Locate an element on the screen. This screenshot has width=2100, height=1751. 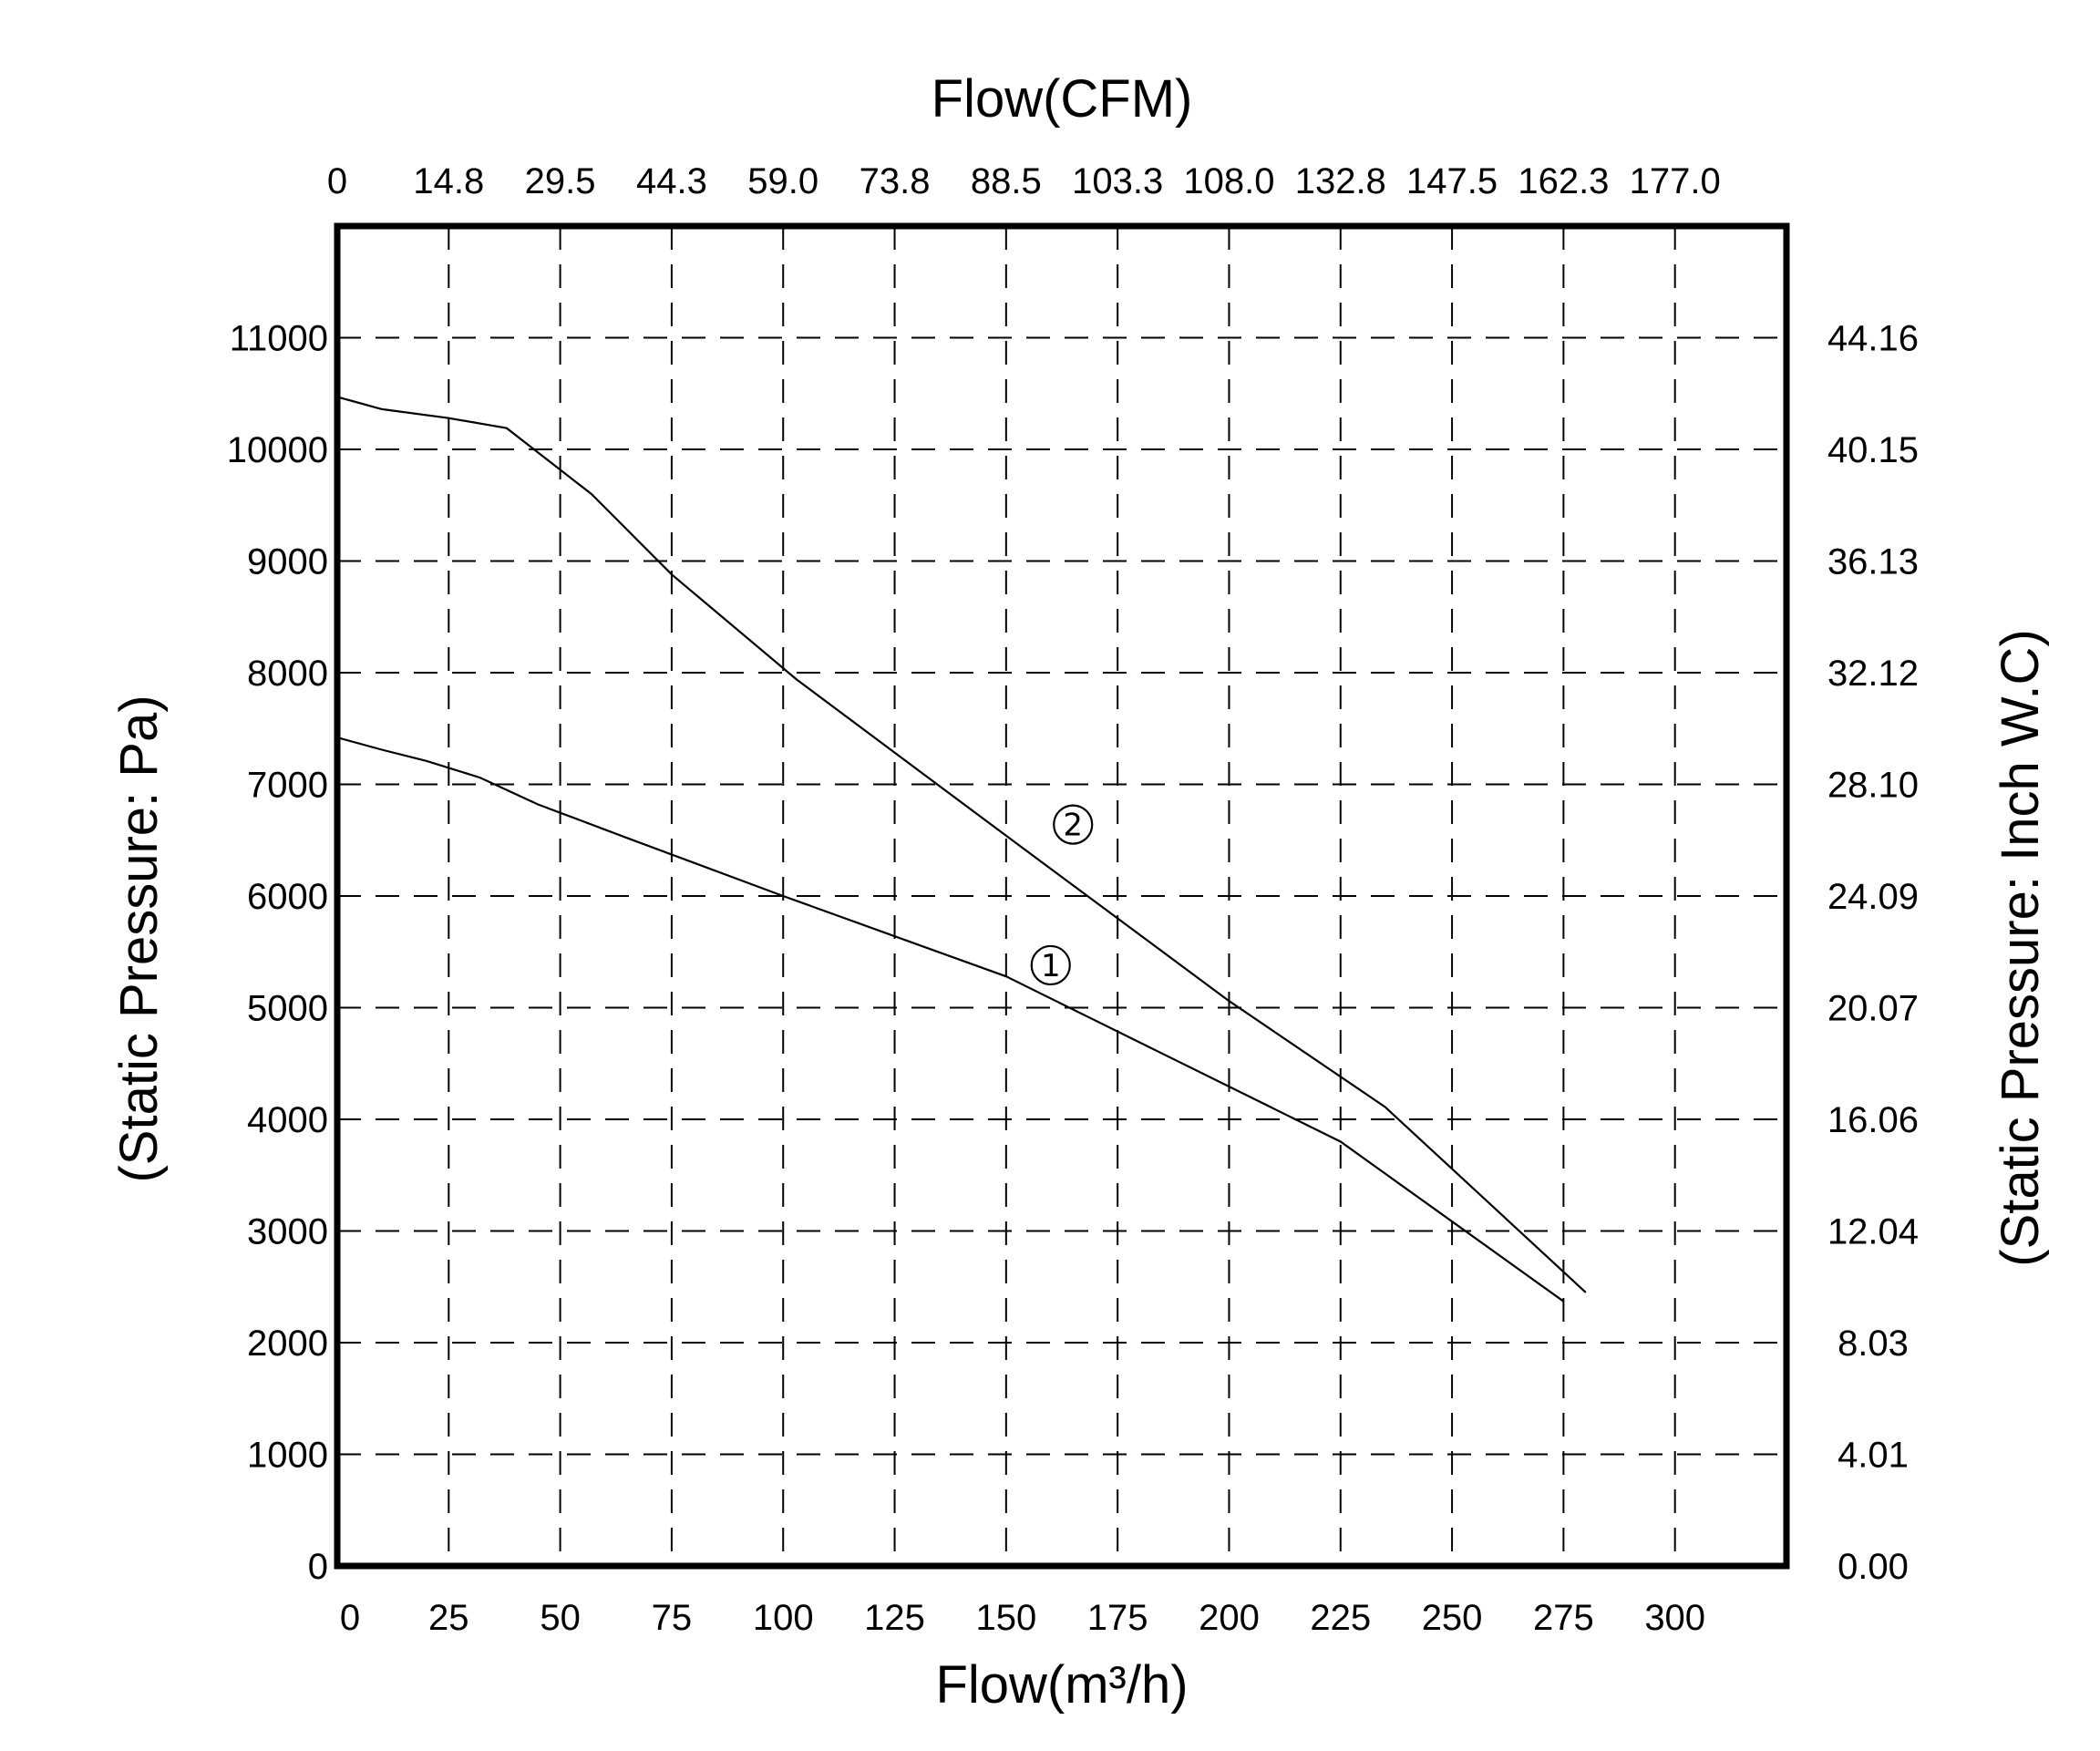
y-left-tick-label: 1000 is located at coordinates (287, 1456).